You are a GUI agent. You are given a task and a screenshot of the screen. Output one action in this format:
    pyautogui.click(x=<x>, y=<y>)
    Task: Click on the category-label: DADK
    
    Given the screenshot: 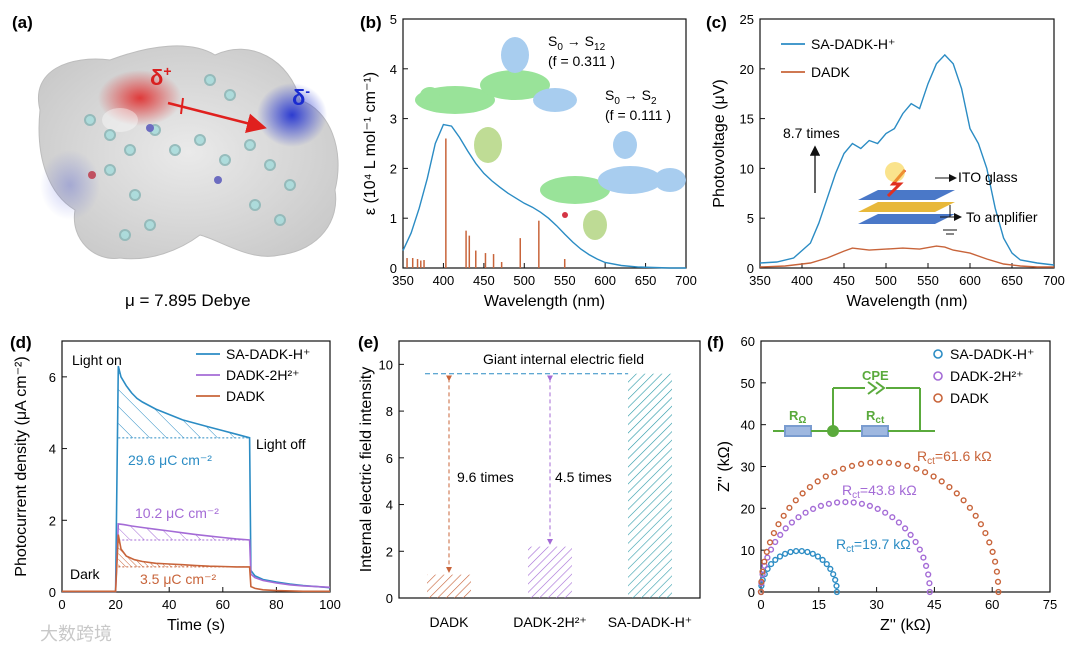 What is the action you would take?
    pyautogui.click(x=450, y=622)
    